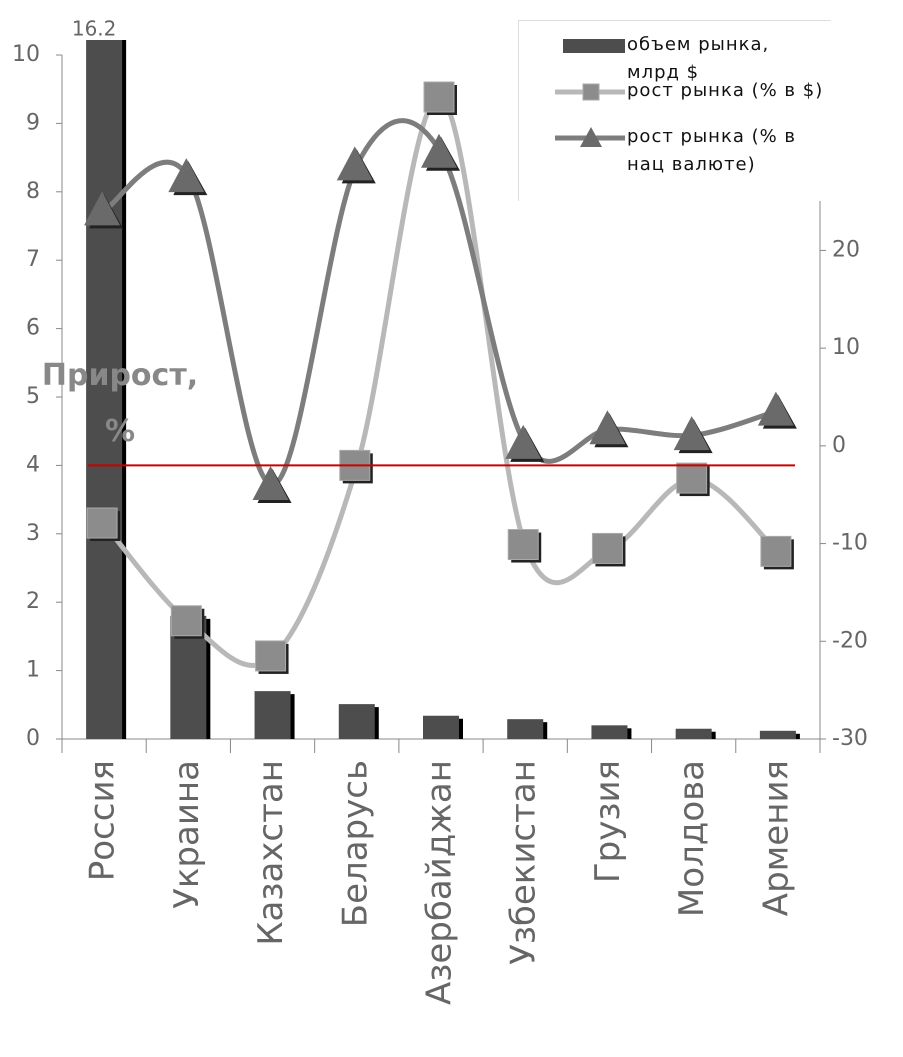 Image resolution: width=903 pixels, height=1057 pixels. What do you see at coordinates (846, 249) in the screenshot?
I see `y2-tick-label: 20` at bounding box center [846, 249].